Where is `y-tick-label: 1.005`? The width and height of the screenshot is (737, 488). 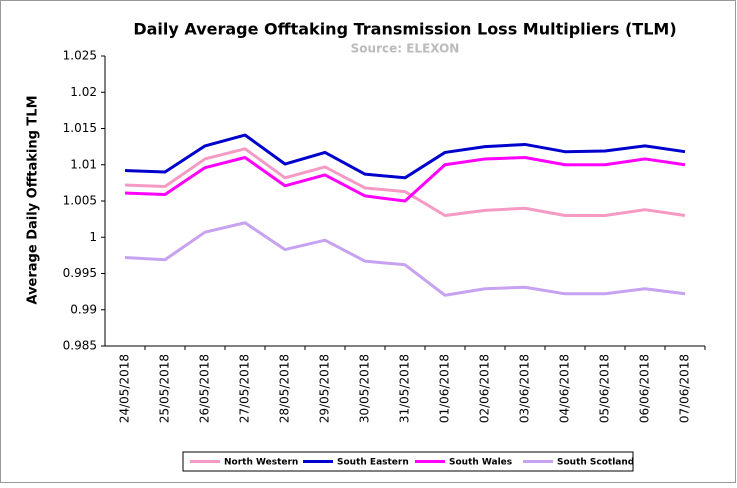 y-tick-label: 1.005 is located at coordinates (80, 201).